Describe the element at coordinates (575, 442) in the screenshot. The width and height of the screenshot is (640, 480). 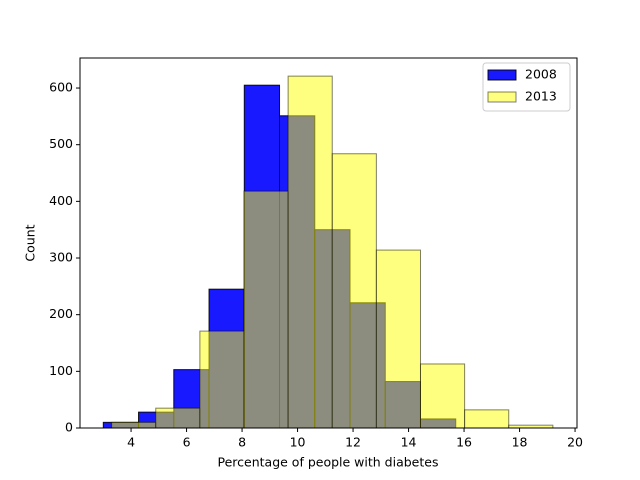
I see `x-tick-label: 20` at that location.